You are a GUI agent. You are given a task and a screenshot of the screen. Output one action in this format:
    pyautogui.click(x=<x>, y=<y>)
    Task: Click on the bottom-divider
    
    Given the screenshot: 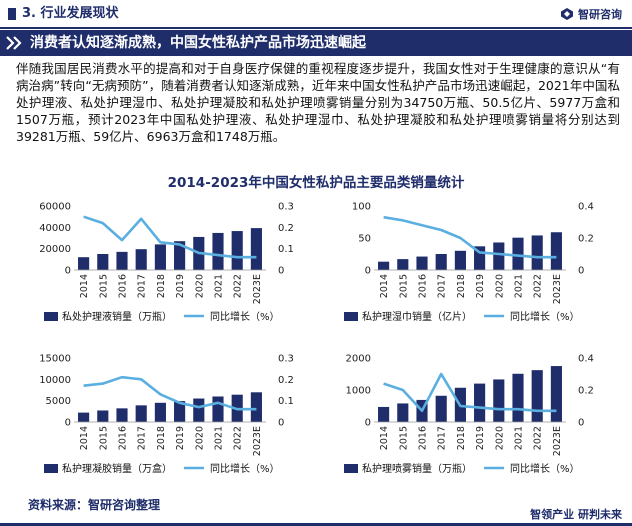 What is the action you would take?
    pyautogui.click(x=316, y=524)
    